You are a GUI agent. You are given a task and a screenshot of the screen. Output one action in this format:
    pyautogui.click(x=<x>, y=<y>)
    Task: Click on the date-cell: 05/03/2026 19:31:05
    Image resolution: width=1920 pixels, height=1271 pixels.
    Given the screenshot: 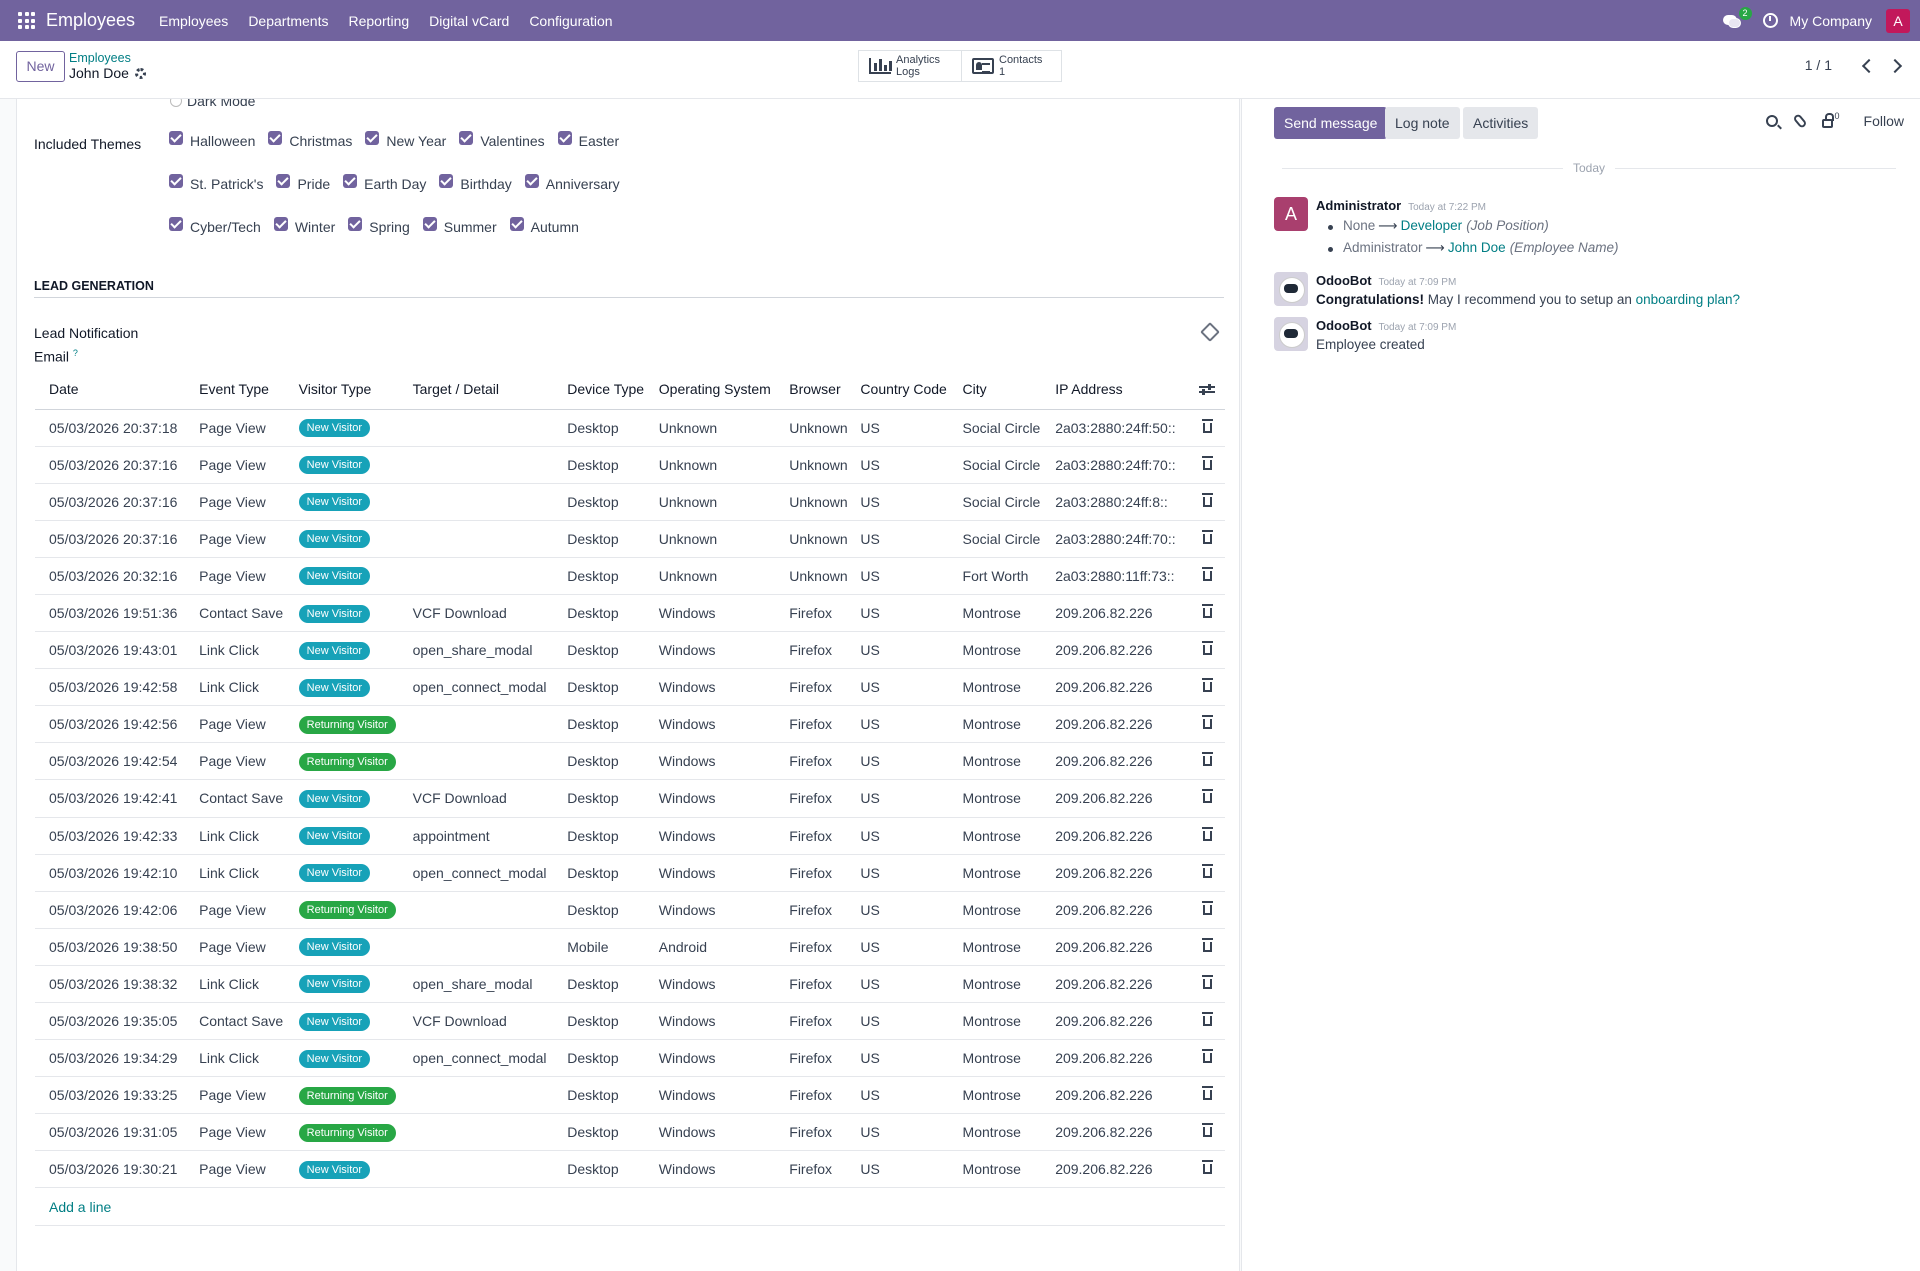 What is the action you would take?
    pyautogui.click(x=117, y=1132)
    